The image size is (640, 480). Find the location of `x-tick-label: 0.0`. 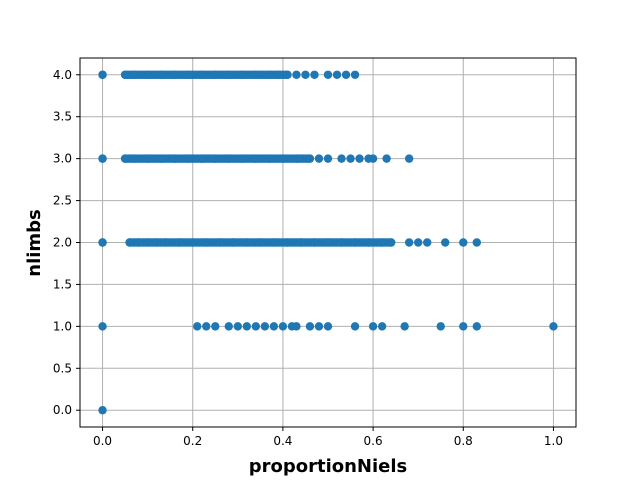

x-tick-label: 0.0 is located at coordinates (102, 441).